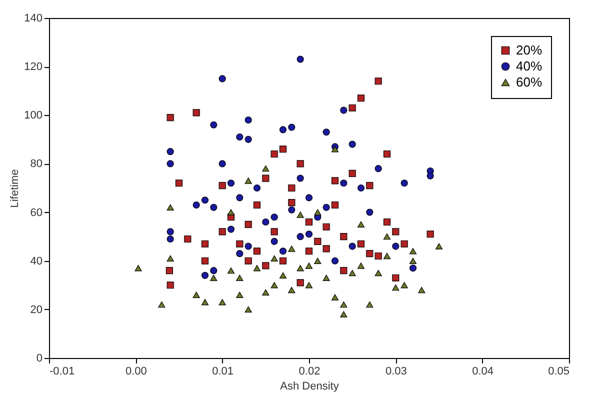 Image resolution: width=604 pixels, height=408 pixels. I want to click on legend-label: 40%, so click(529, 66).